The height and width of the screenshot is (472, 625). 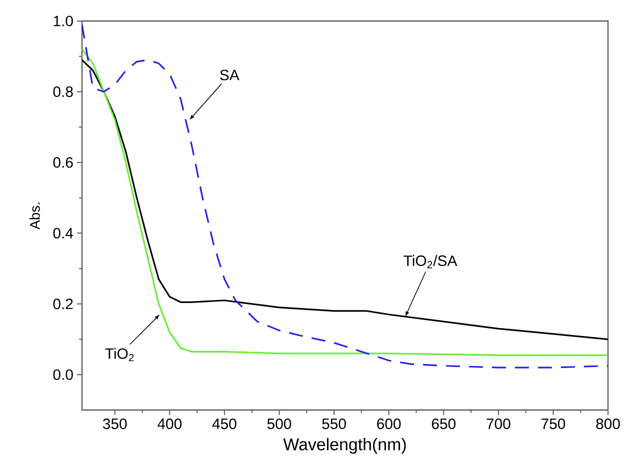 What do you see at coordinates (554, 424) in the screenshot?
I see `x-tick-label: 750` at bounding box center [554, 424].